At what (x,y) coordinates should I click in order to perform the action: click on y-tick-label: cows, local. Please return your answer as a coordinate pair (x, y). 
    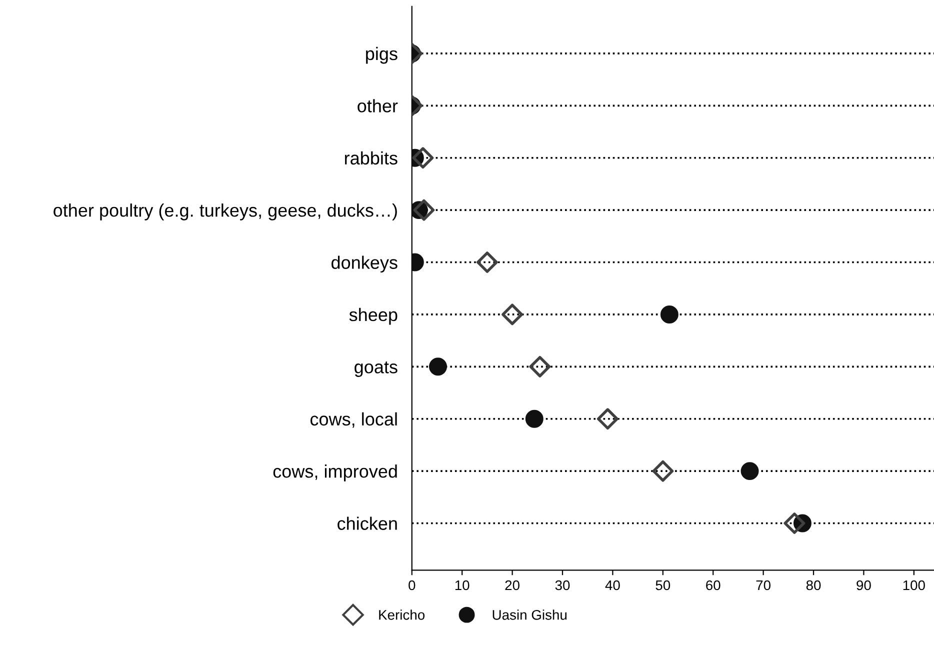
    Looking at the image, I should click on (353, 420).